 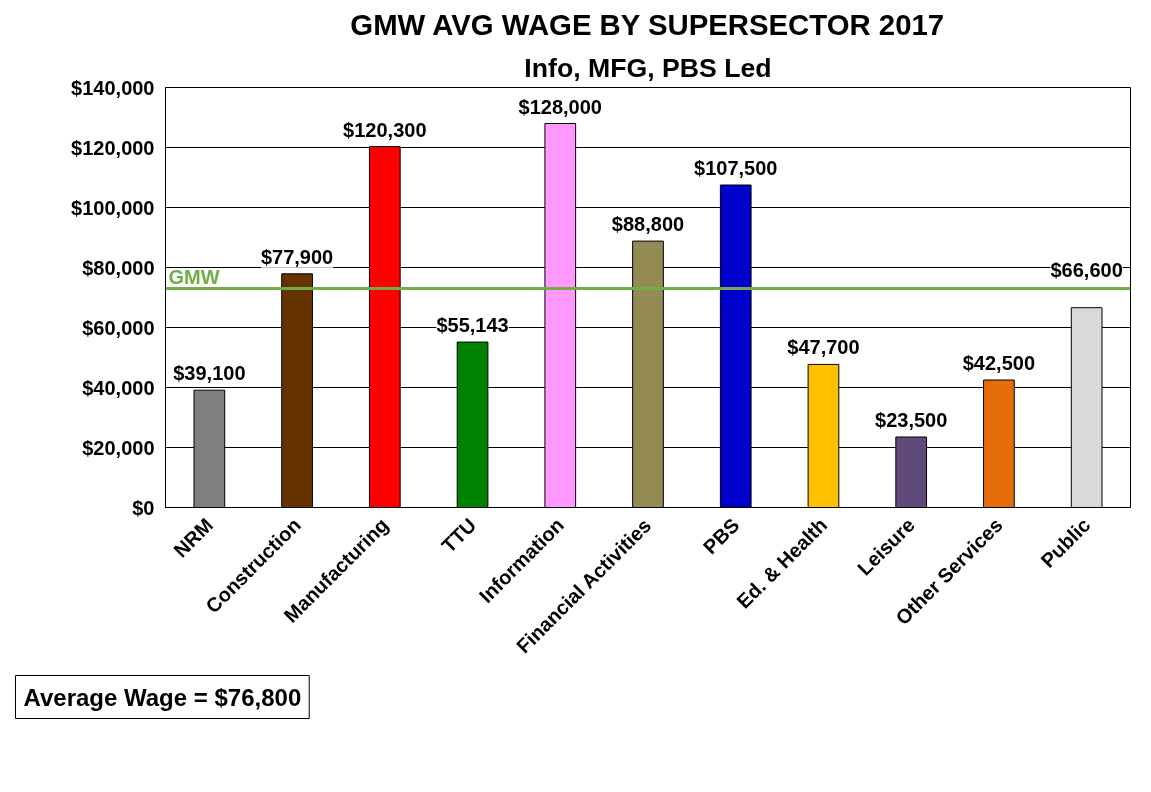 I want to click on data-label: $42,500, so click(x=999, y=363).